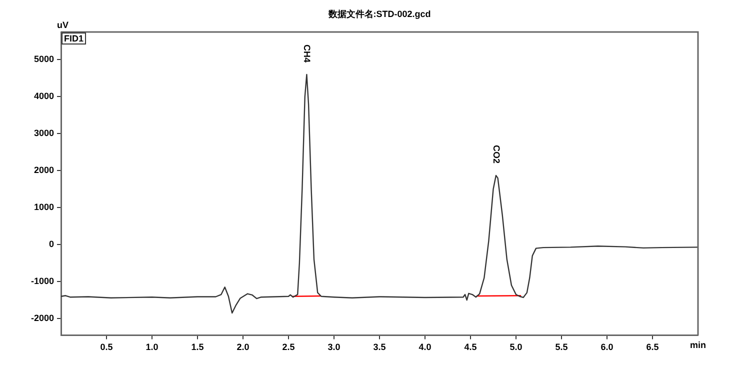 The image size is (756, 368). What do you see at coordinates (516, 347) in the screenshot?
I see `x-tick-label: 5.0` at bounding box center [516, 347].